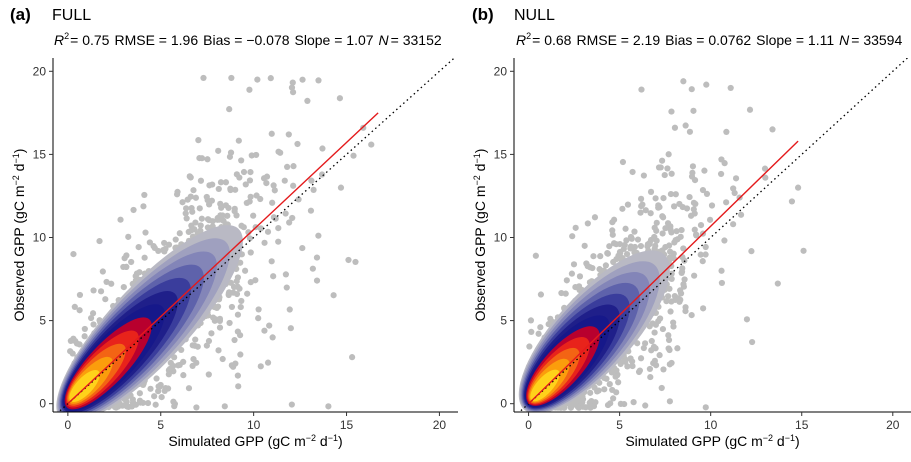 This screenshot has width=911, height=462. I want to click on panel-letter: (a), so click(20, 14).